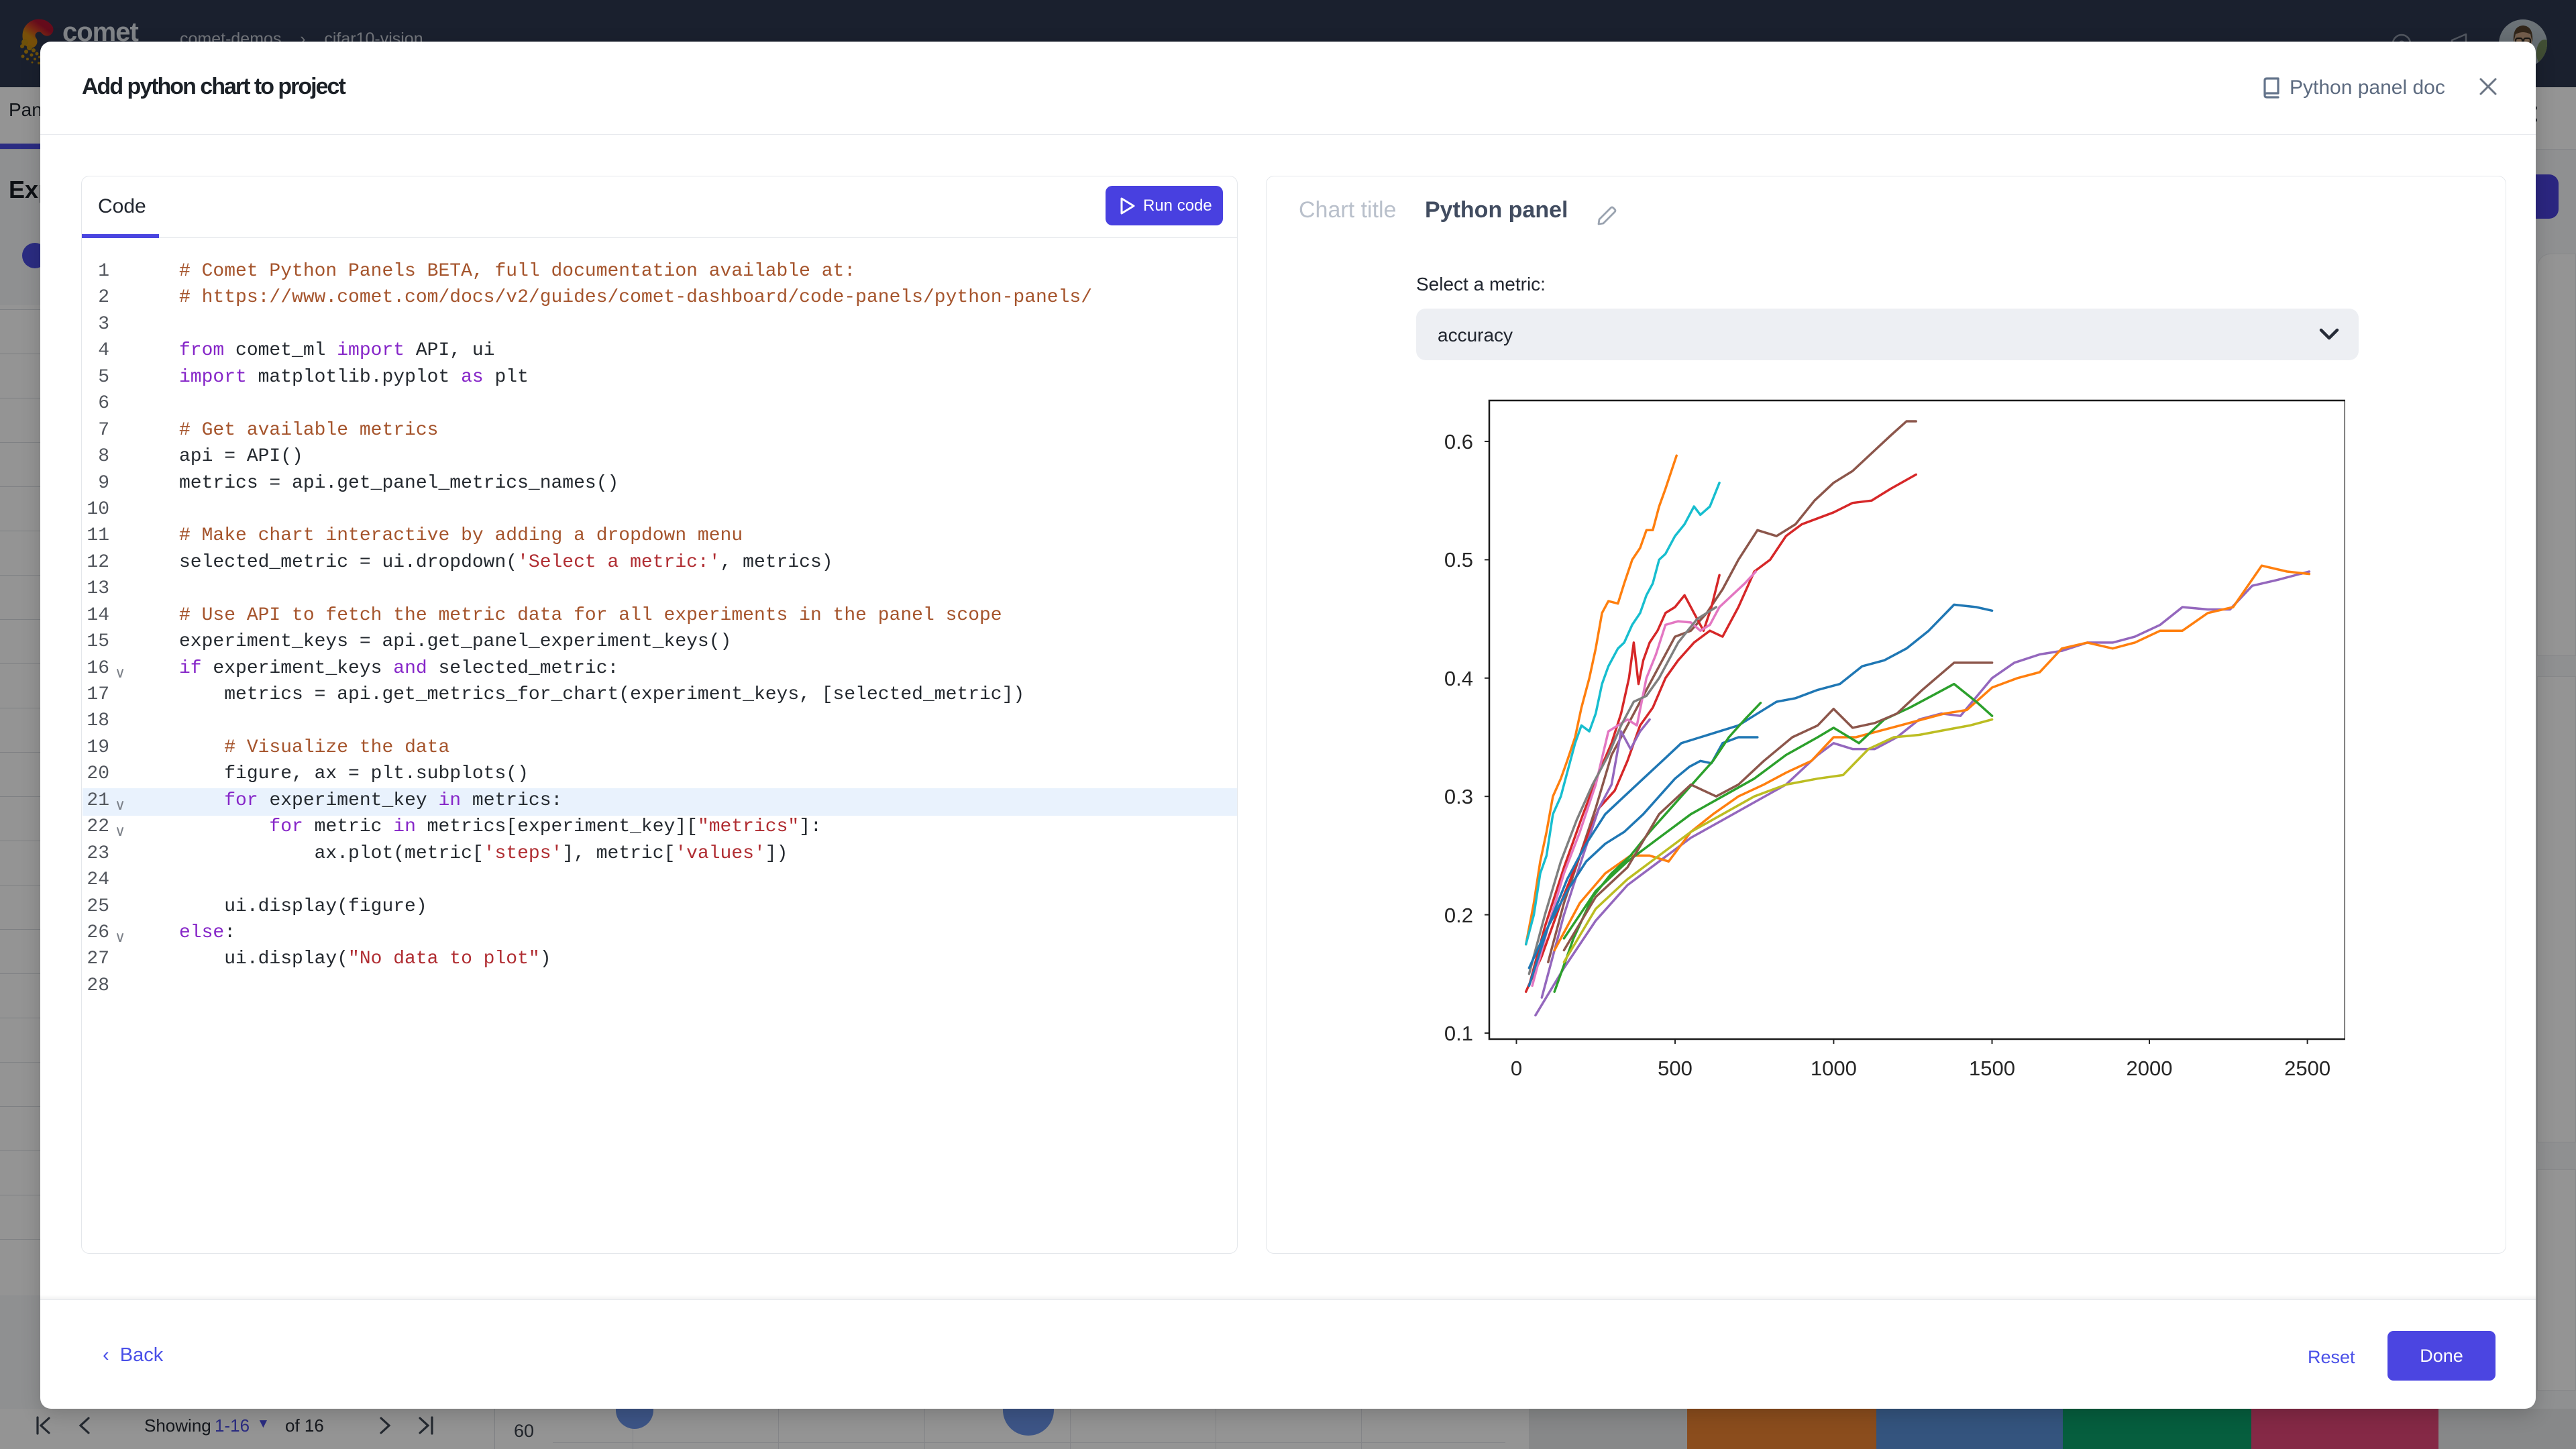 Image resolution: width=2576 pixels, height=1449 pixels. I want to click on svg-text: 1000, so click(1834, 1068).